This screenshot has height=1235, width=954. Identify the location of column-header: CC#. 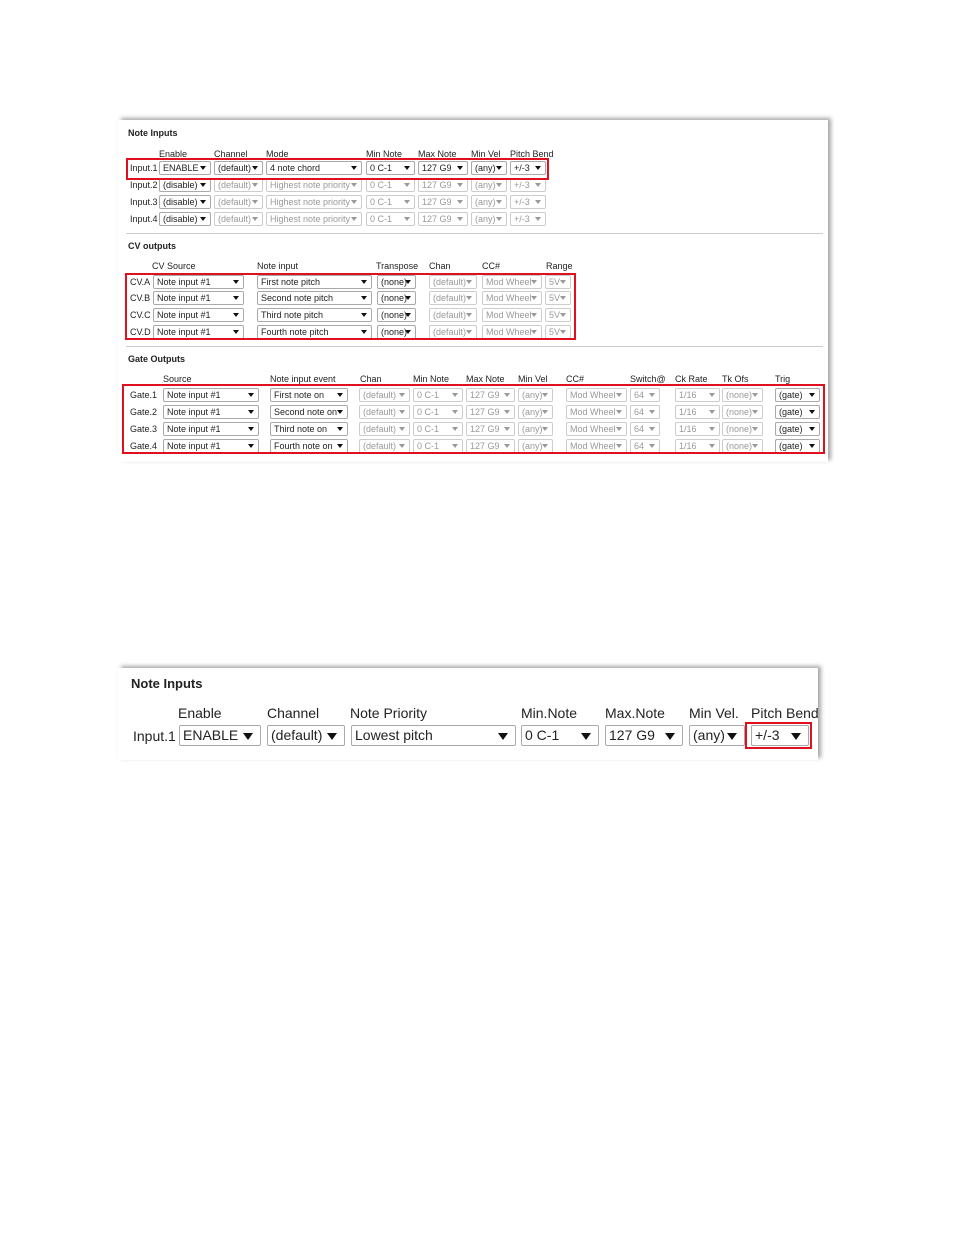
(491, 266).